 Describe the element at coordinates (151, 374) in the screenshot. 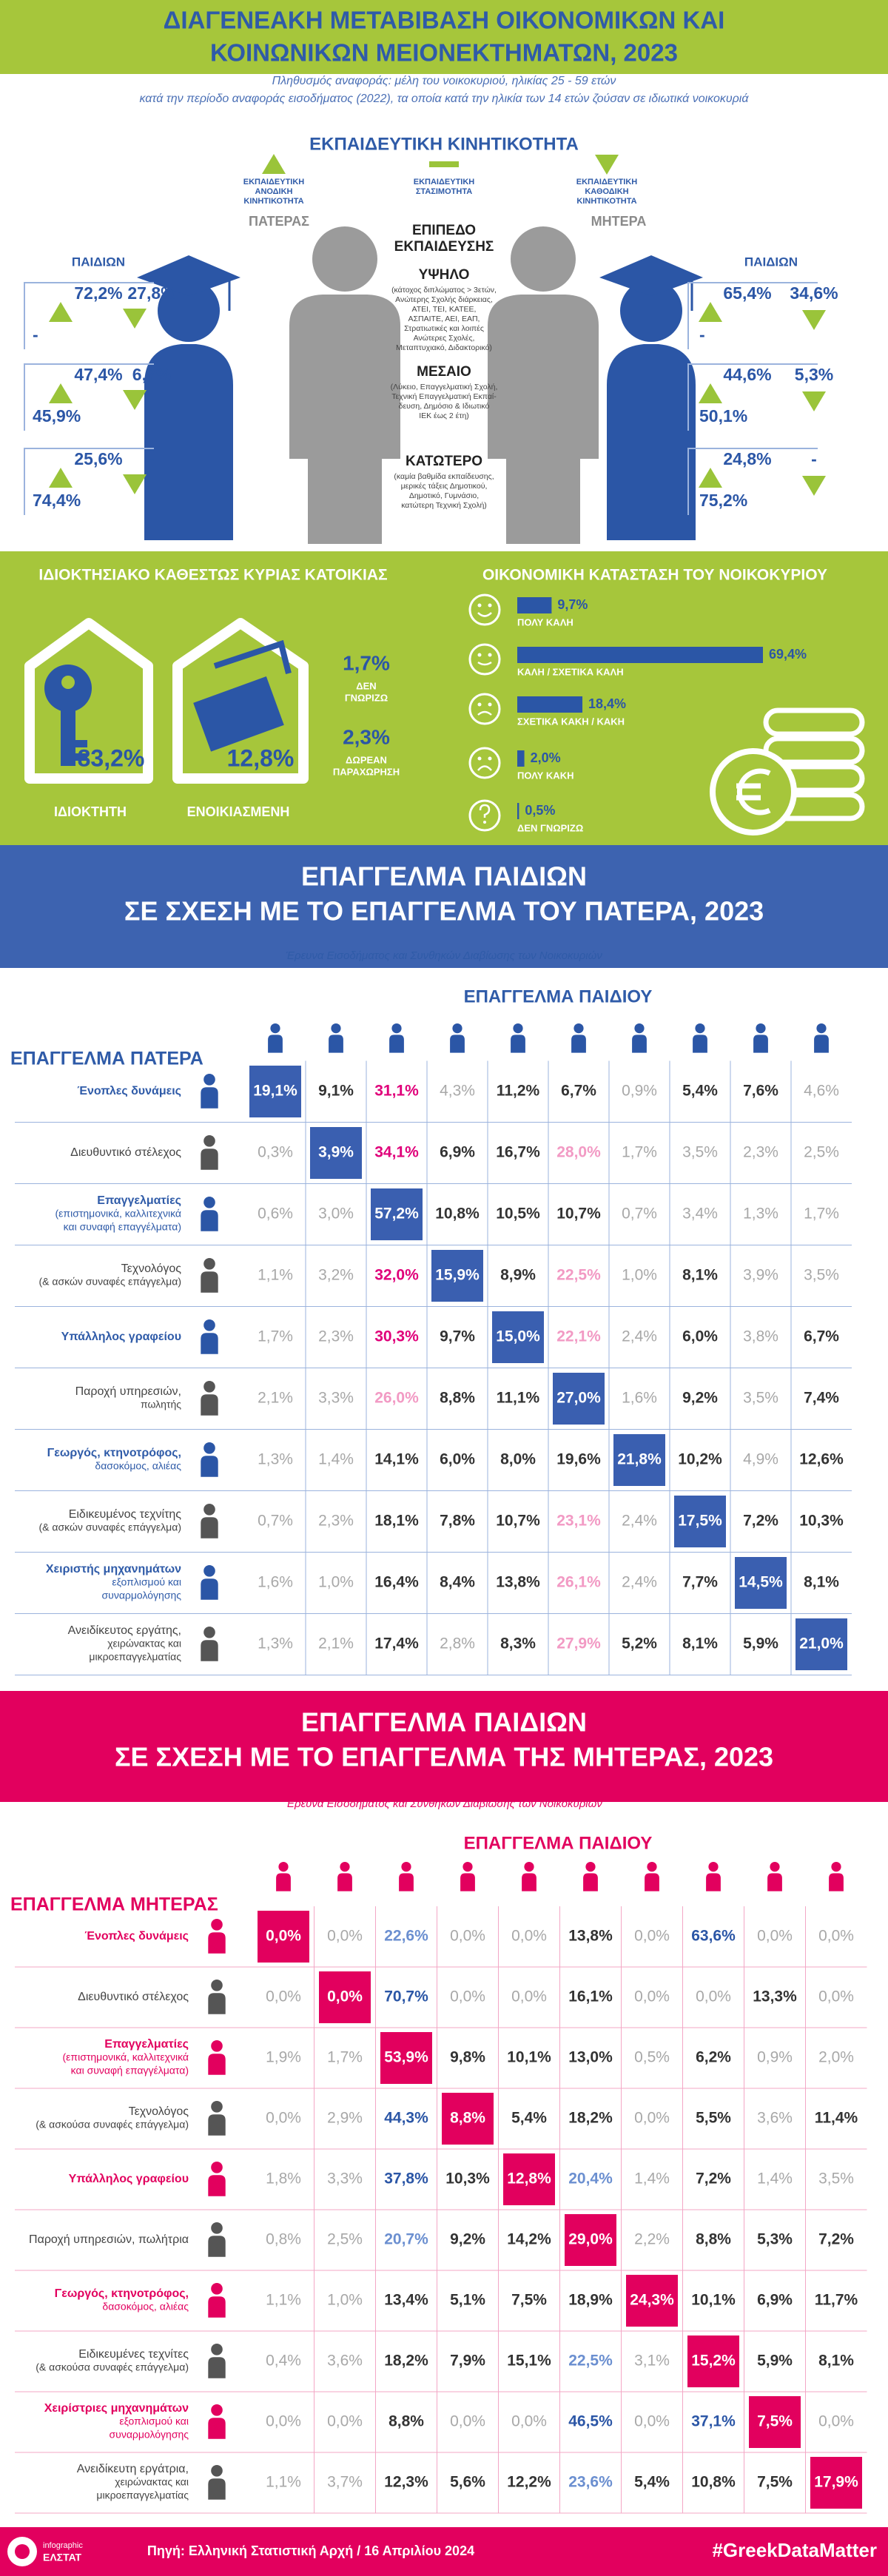

I see `education-value: 6,7%` at that location.